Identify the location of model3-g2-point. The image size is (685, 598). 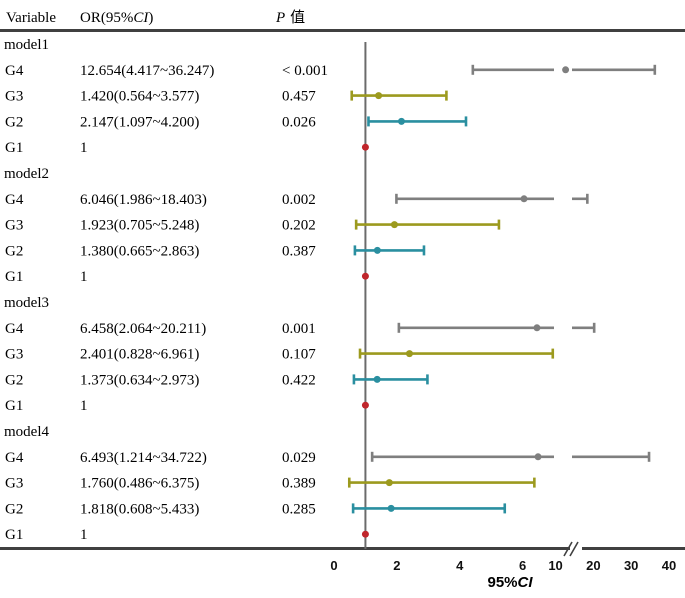
(377, 379).